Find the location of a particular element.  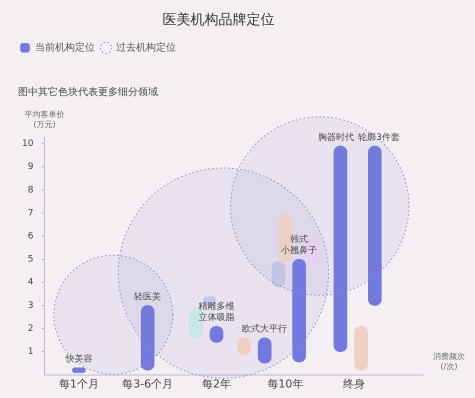

x-tick-label: 每3-6个月 is located at coordinates (148, 383).